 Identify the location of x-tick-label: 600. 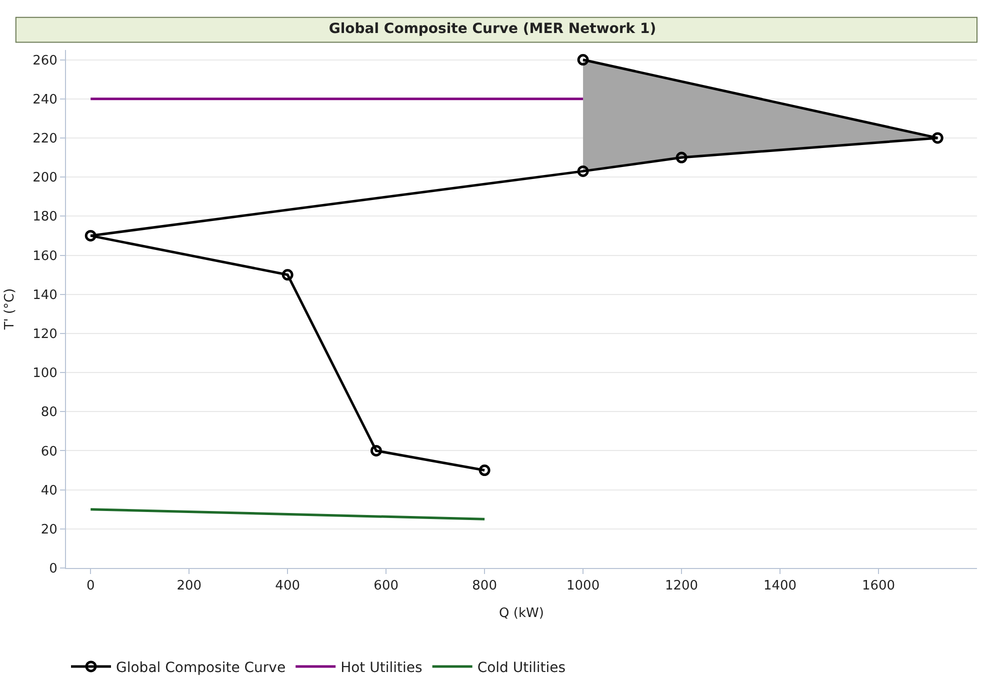
(386, 586).